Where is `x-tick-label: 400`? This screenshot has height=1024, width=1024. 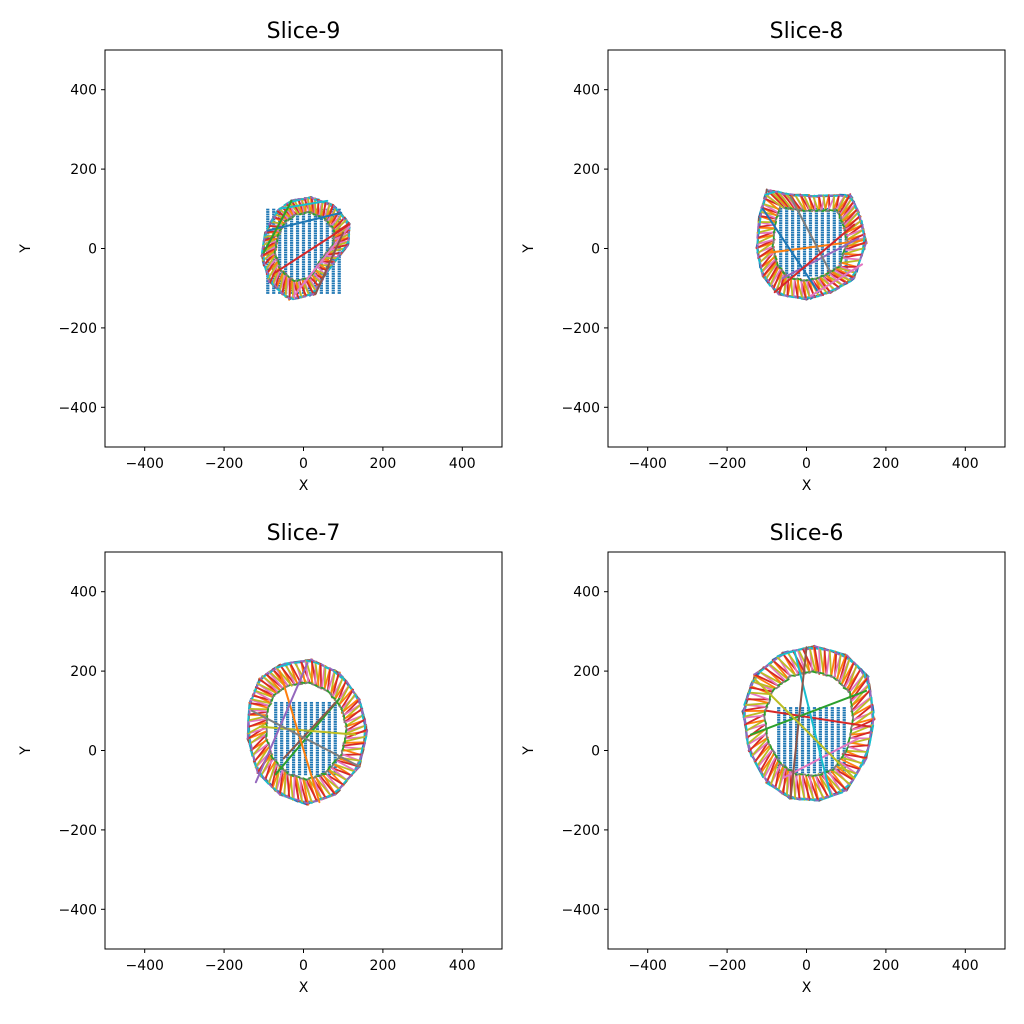
x-tick-label: 400 is located at coordinates (462, 966).